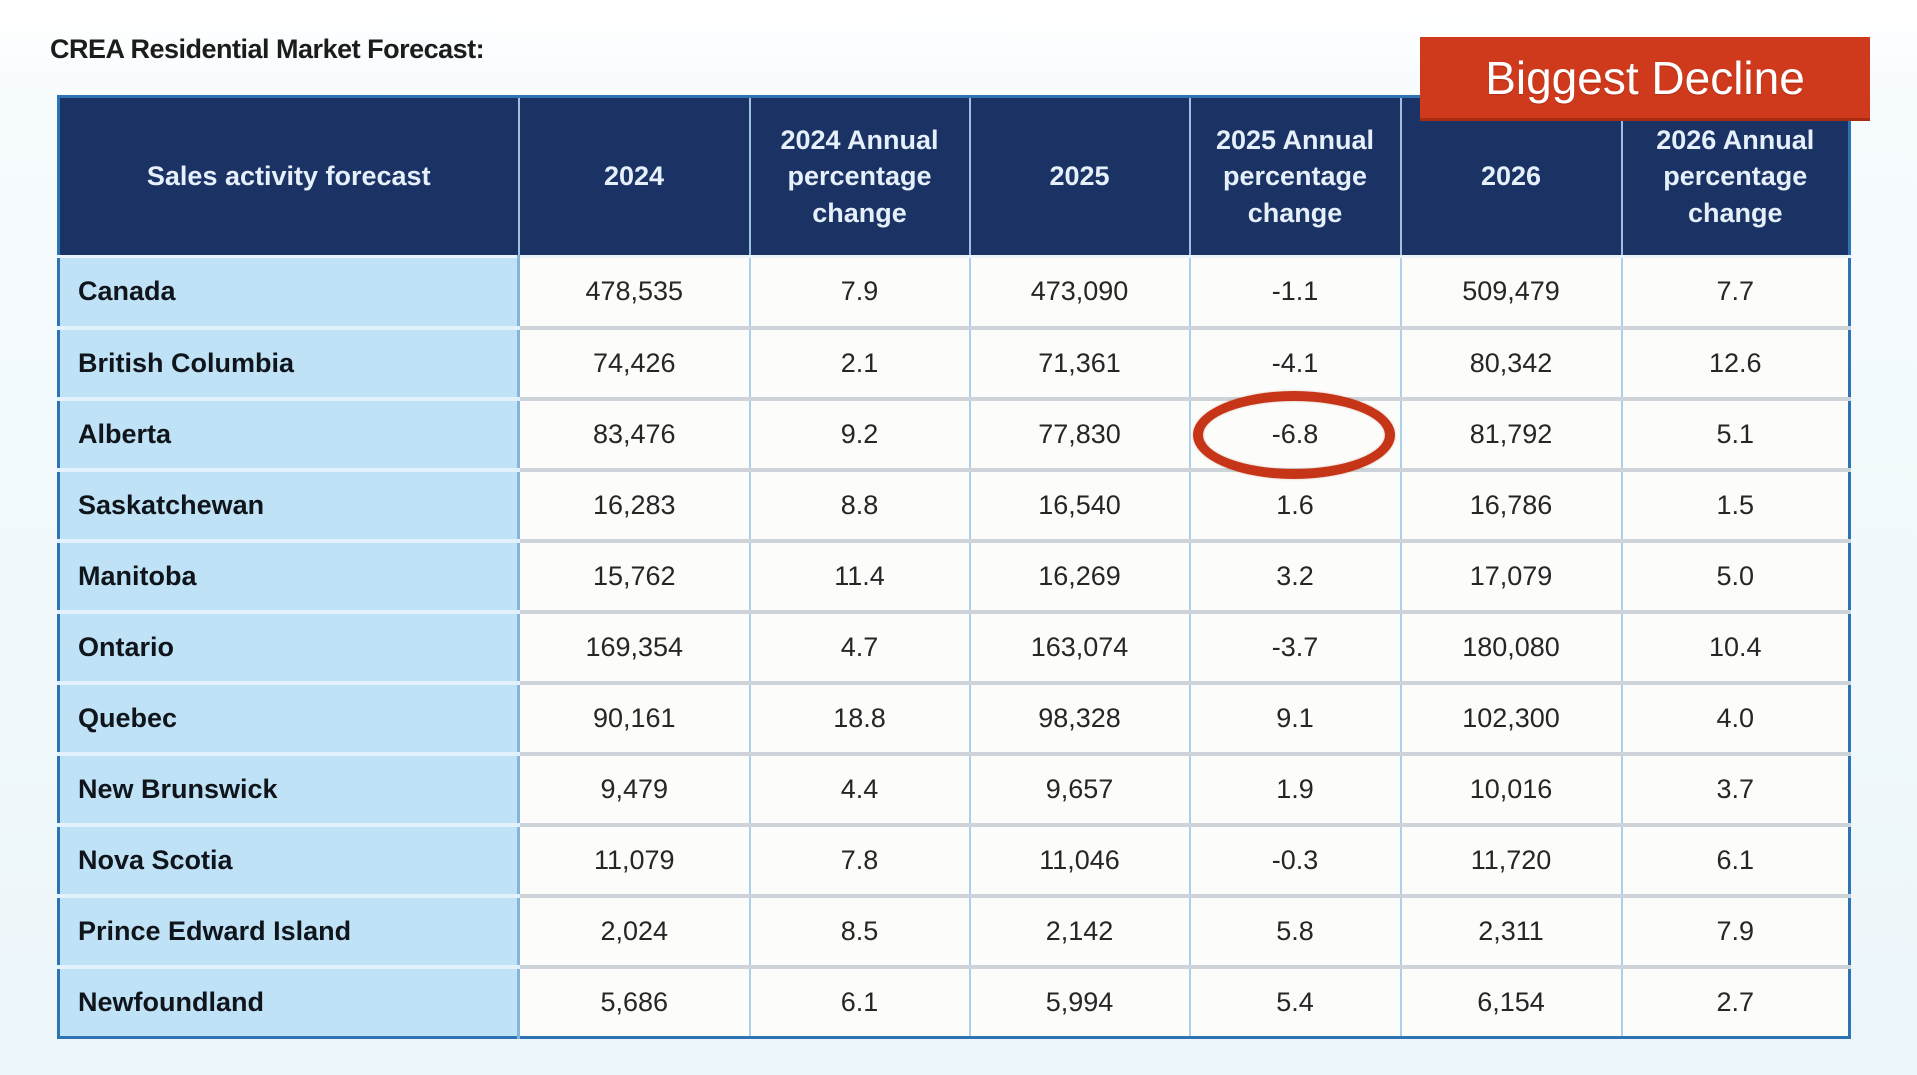  Describe the element at coordinates (633, 859) in the screenshot. I see `value-cell: 11,079` at that location.